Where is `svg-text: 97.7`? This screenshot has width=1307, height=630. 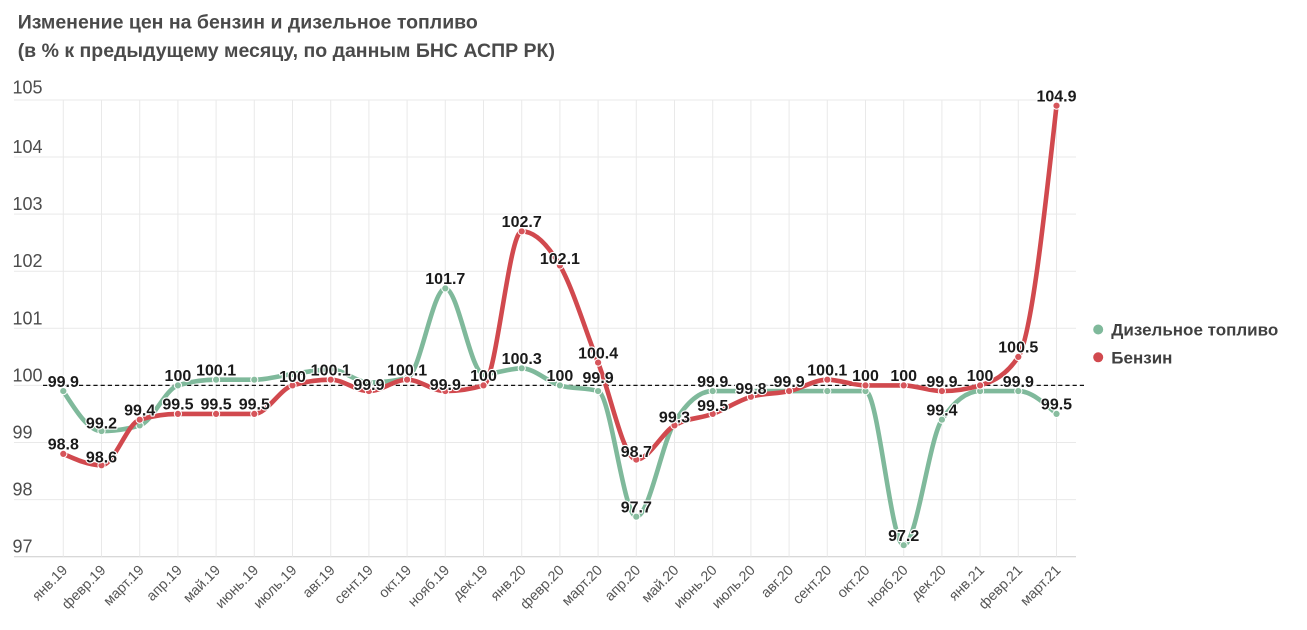 svg-text: 97.7 is located at coordinates (636, 508).